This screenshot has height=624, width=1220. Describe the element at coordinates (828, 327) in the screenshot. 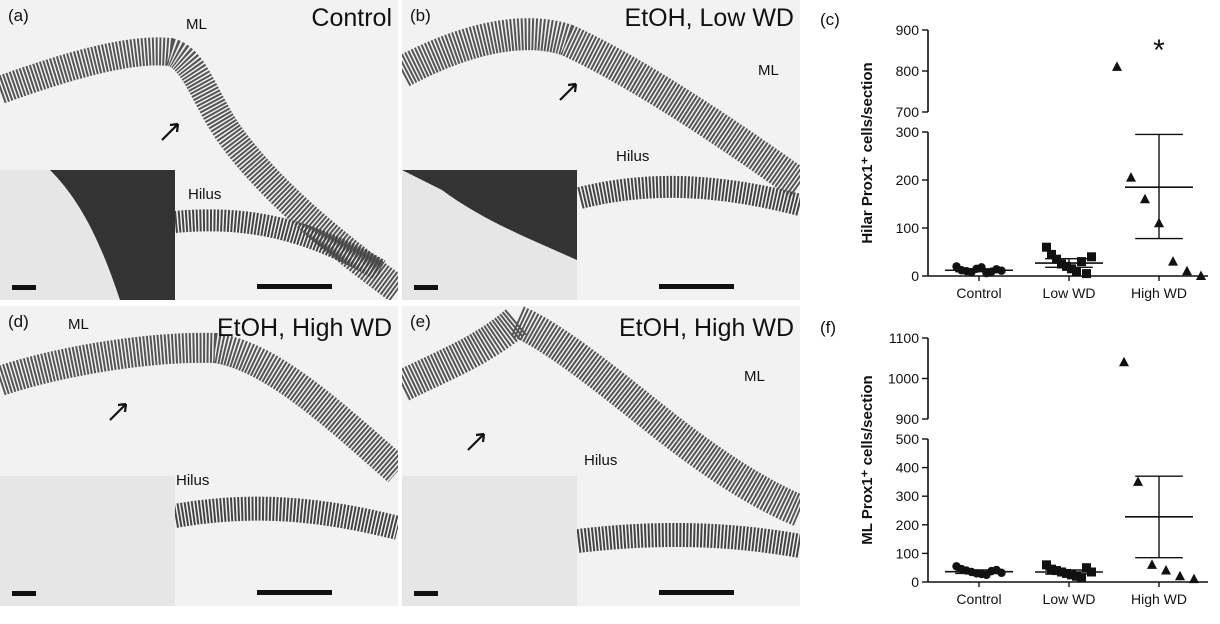

I see `panel-letter-f: (f)` at that location.